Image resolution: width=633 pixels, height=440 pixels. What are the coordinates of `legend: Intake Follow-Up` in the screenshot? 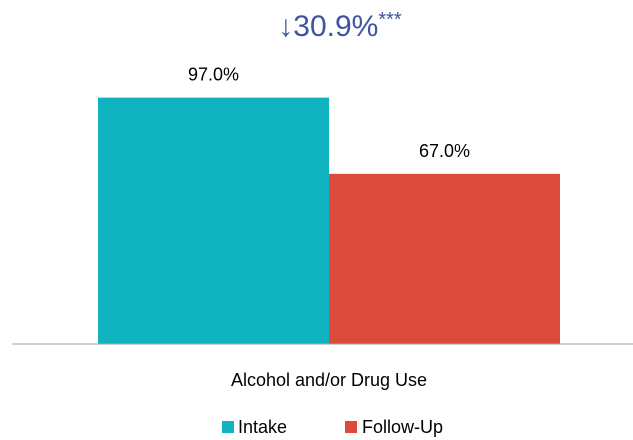 It's located at (332, 427).